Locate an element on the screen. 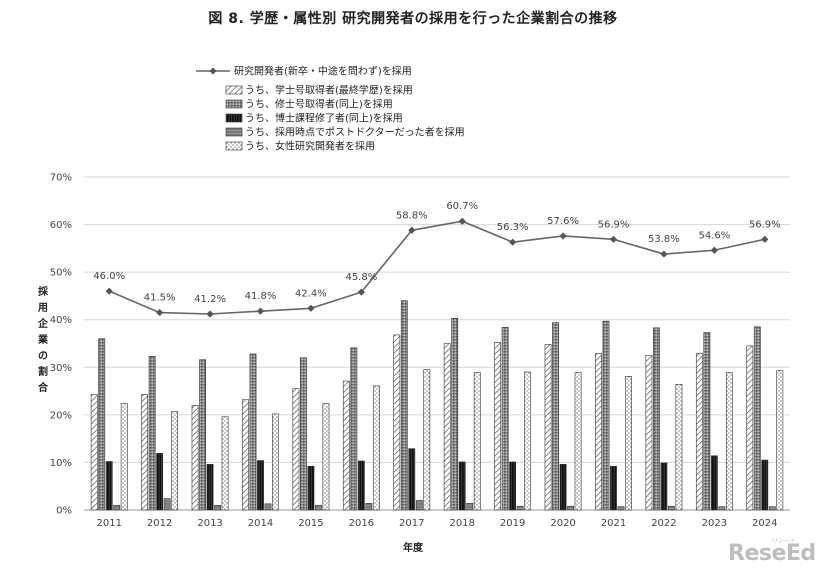 Image resolution: width=826 pixels, height=575 pixels. legend-label: うち、修士号取得者(同上)を採用 is located at coordinates (319, 104).